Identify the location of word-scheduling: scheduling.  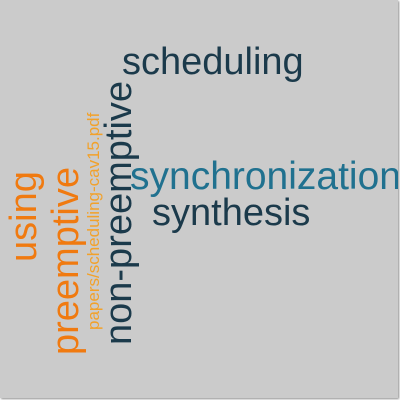
(213, 62).